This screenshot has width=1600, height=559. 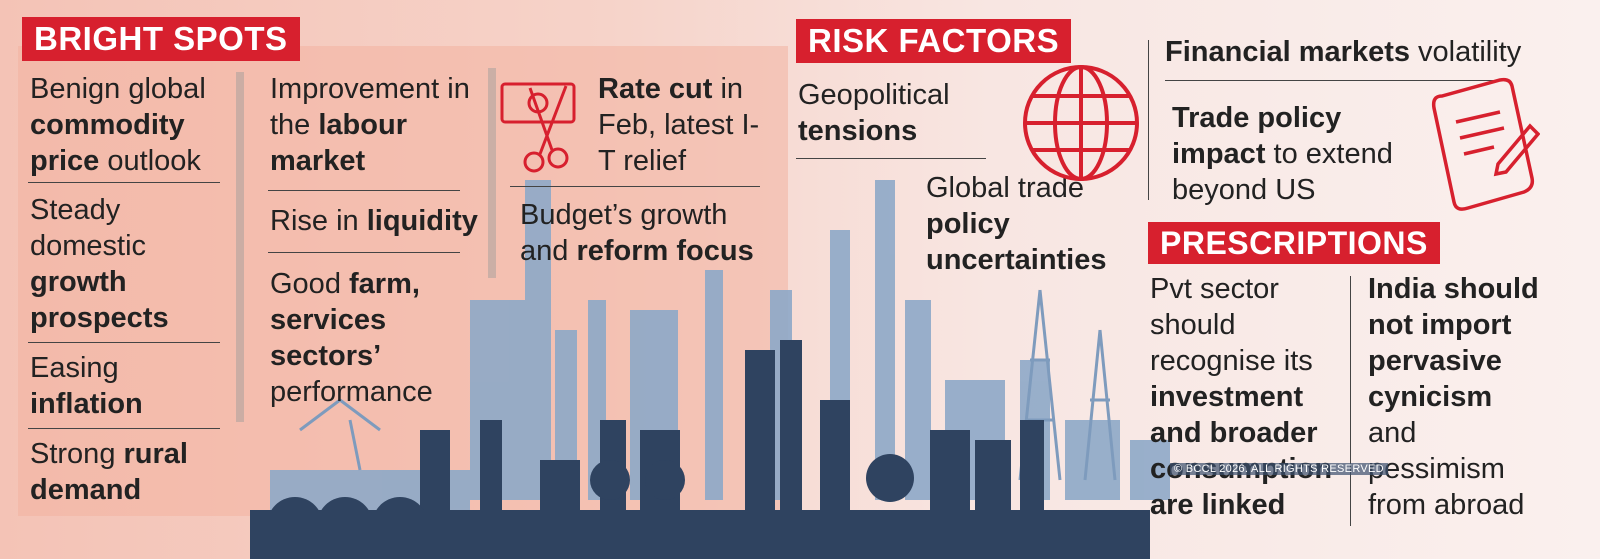 I want to click on risk-factor-item: Financial markets volatility, so click(x=1343, y=52).